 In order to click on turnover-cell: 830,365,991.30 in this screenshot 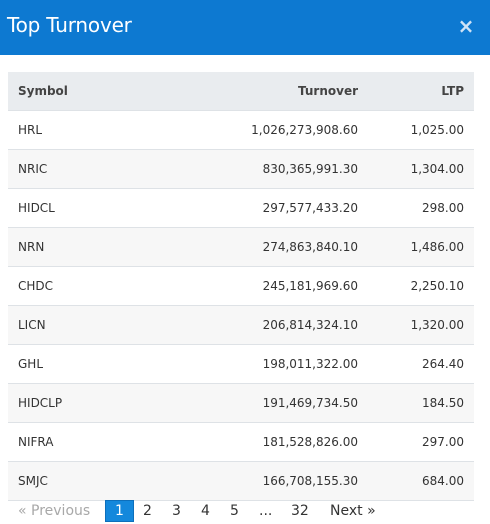, I will do `click(268, 169)`.